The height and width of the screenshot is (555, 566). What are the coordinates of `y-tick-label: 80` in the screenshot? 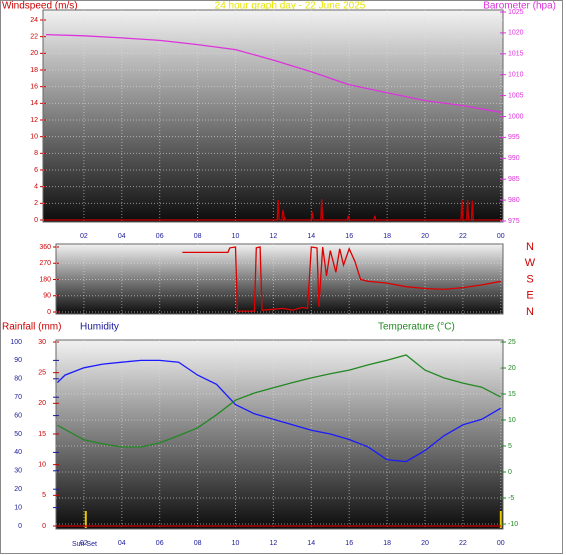 It's located at (18, 379).